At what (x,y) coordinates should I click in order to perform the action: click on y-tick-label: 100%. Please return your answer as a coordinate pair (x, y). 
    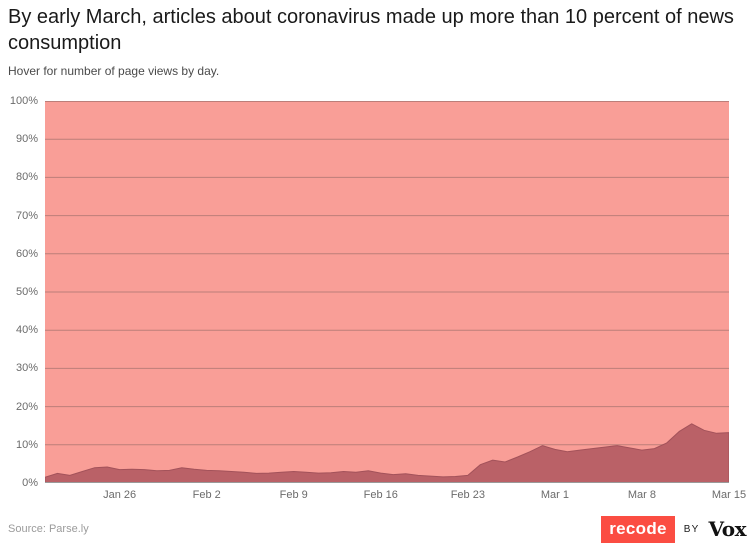
    Looking at the image, I should click on (23, 101).